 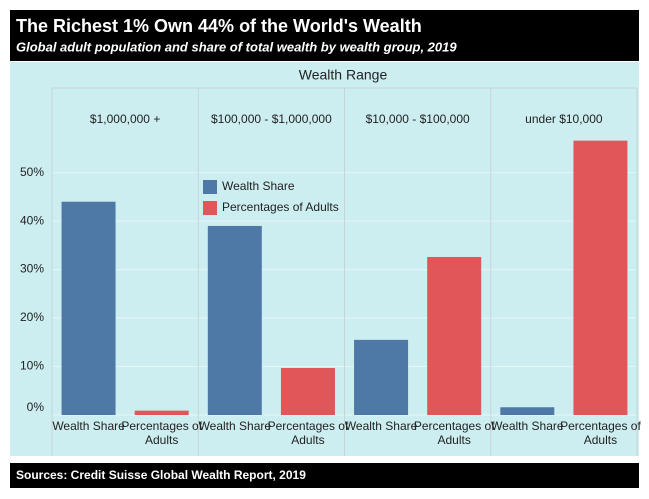 What do you see at coordinates (32, 172) in the screenshot?
I see `y-tick-label: 50%` at bounding box center [32, 172].